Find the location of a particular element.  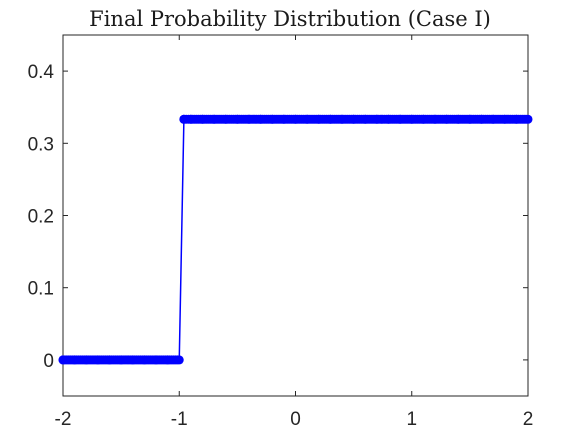

y-tick-label: 0.3 is located at coordinates (41, 144).